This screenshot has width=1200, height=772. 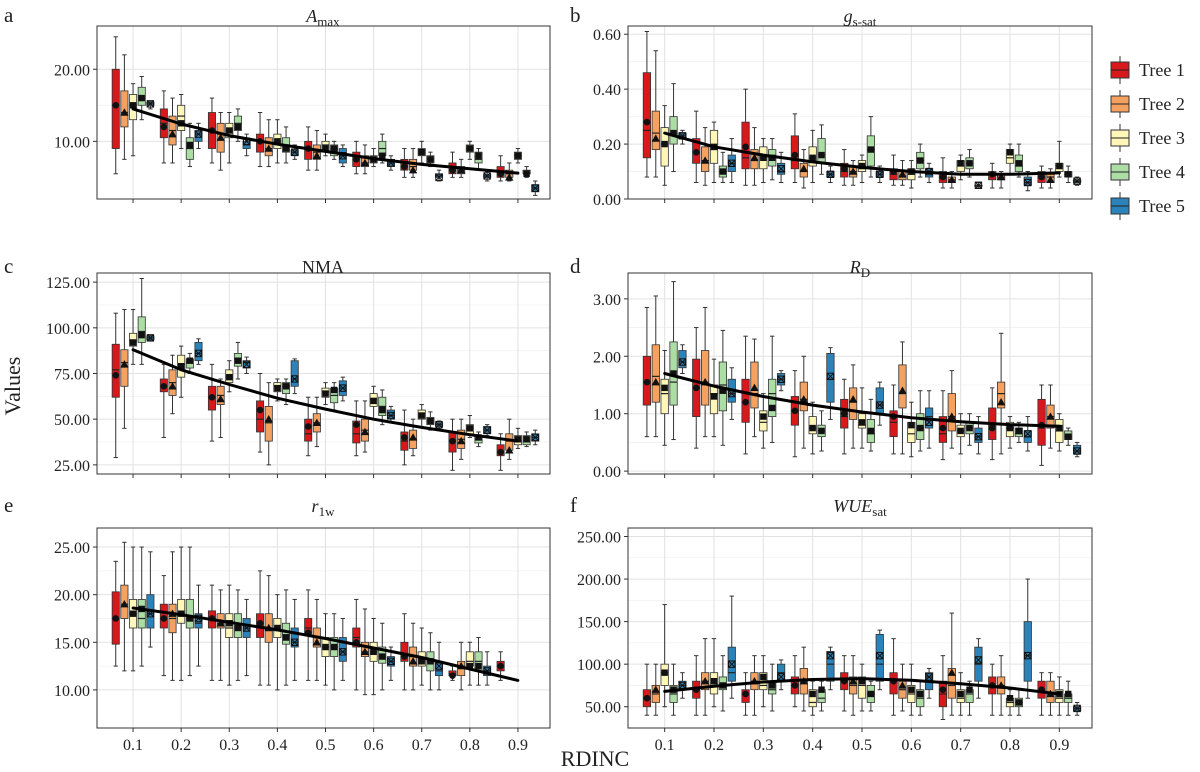 What do you see at coordinates (595, 758) in the screenshot?
I see `x-axis-title: RDINC` at bounding box center [595, 758].